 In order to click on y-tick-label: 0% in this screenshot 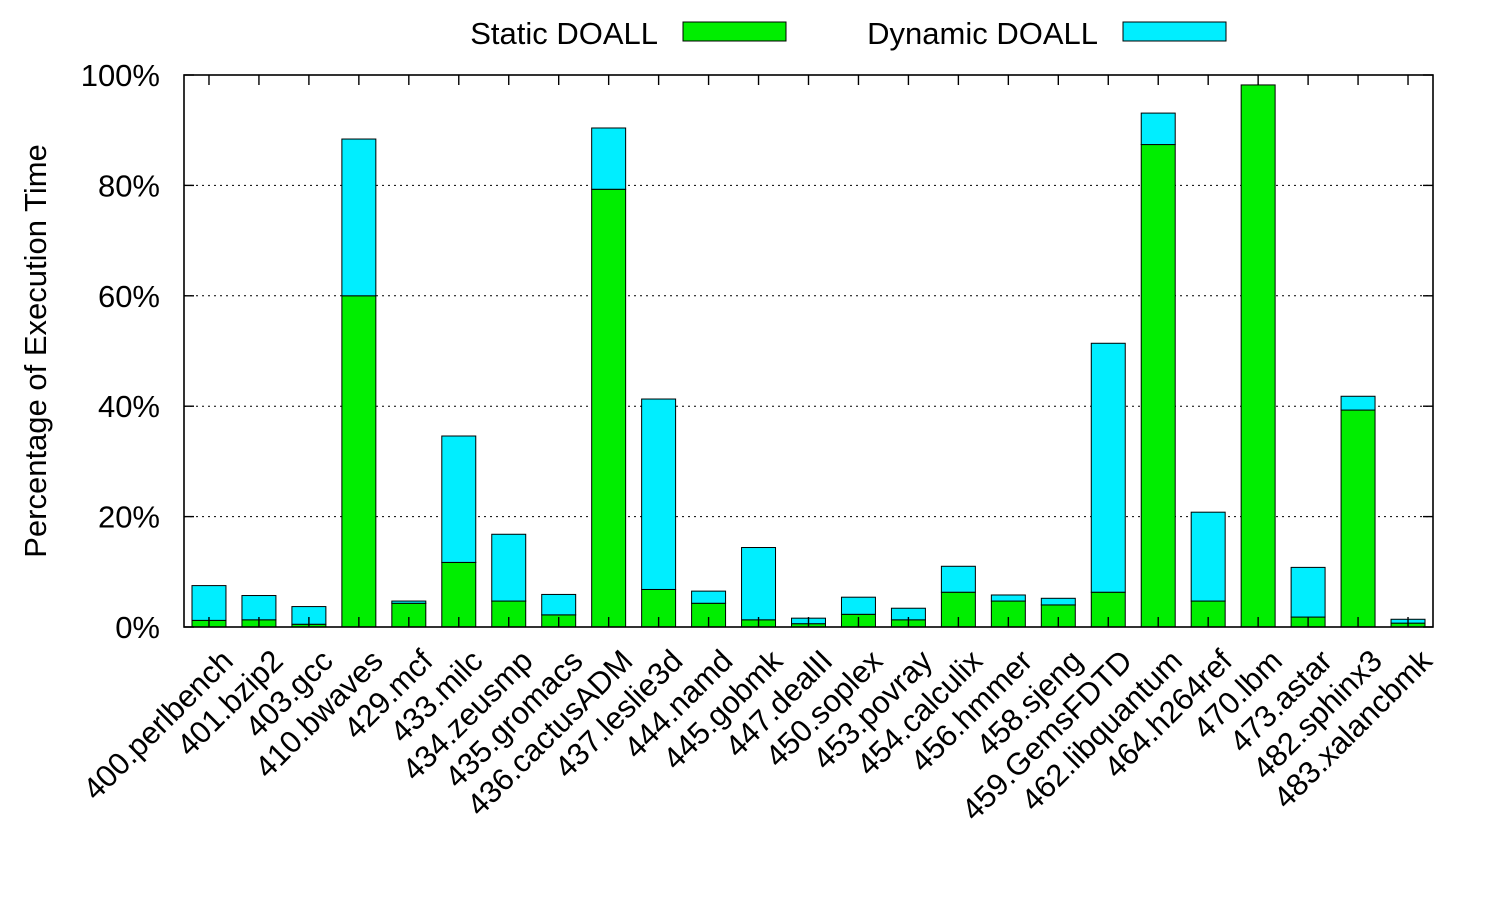, I will do `click(137, 627)`.